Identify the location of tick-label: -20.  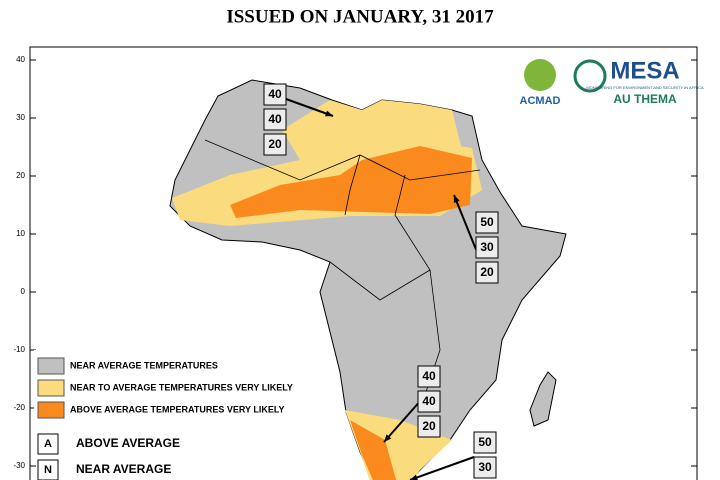
(19, 407).